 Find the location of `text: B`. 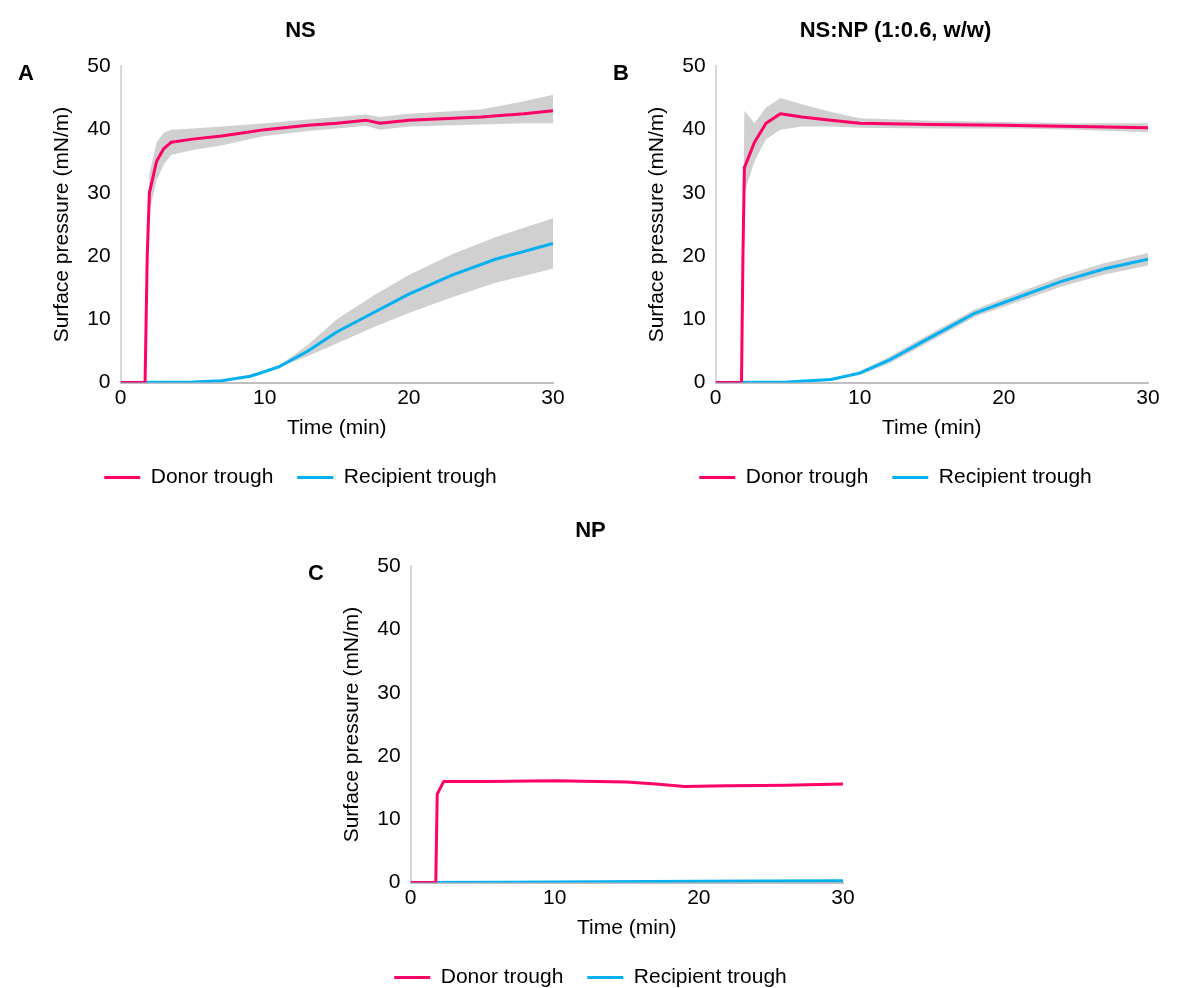

text: B is located at coordinates (621, 73).